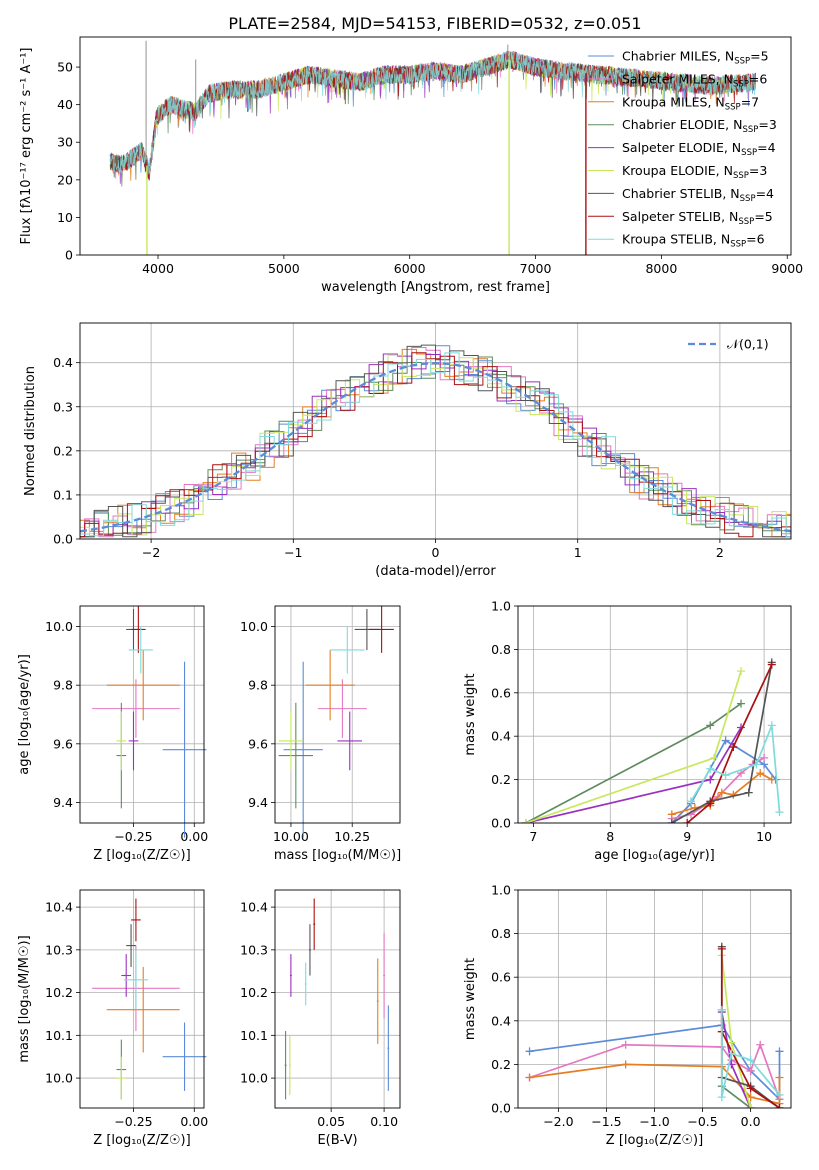  I want to click on weight_age-ytick-label: 0.8, so click(501, 649).